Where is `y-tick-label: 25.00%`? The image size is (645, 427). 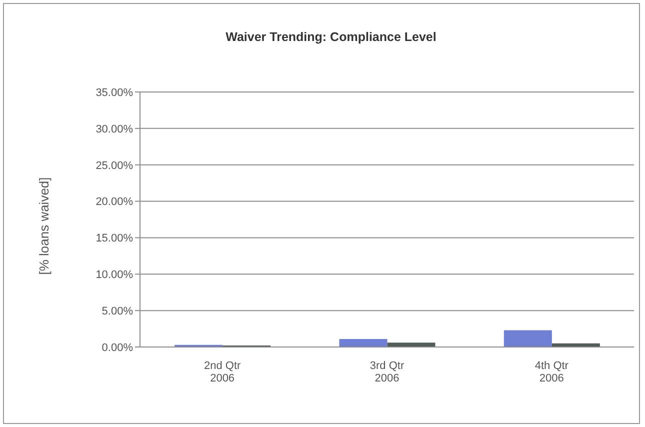 y-tick-label: 25.00% is located at coordinates (115, 166).